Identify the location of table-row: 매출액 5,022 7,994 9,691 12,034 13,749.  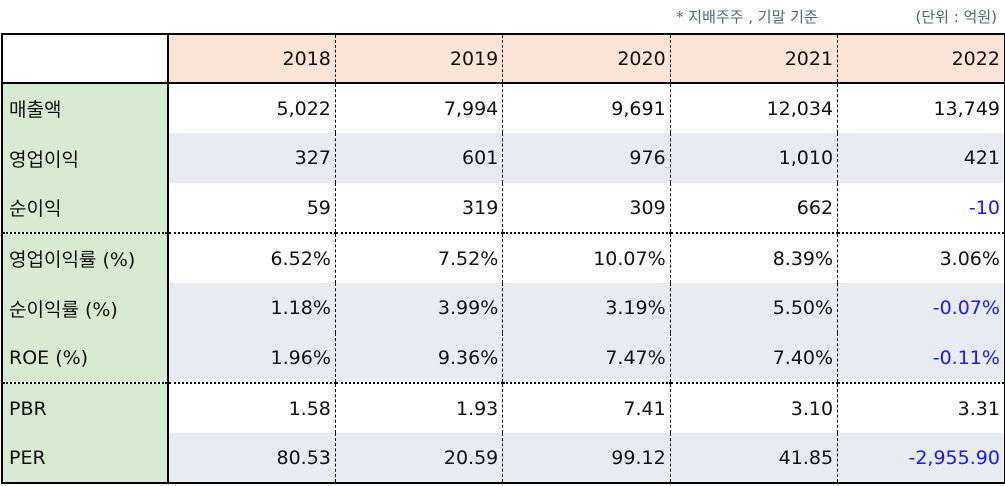
(503, 108).